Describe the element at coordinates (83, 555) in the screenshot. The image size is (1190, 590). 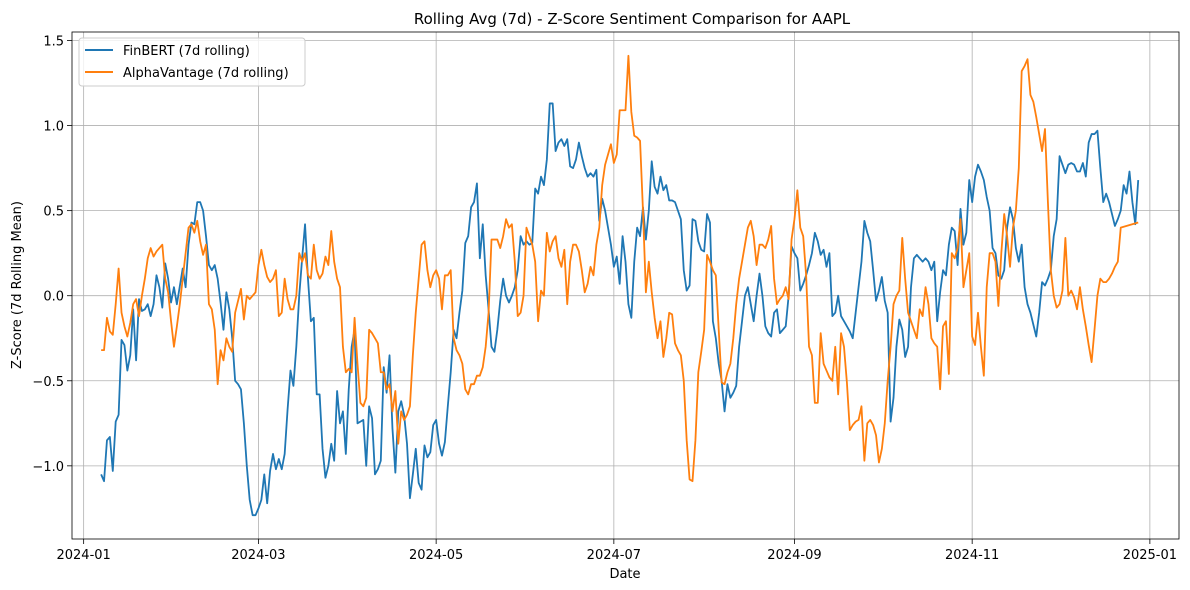
I see `x-tick-label: 2024-01` at that location.